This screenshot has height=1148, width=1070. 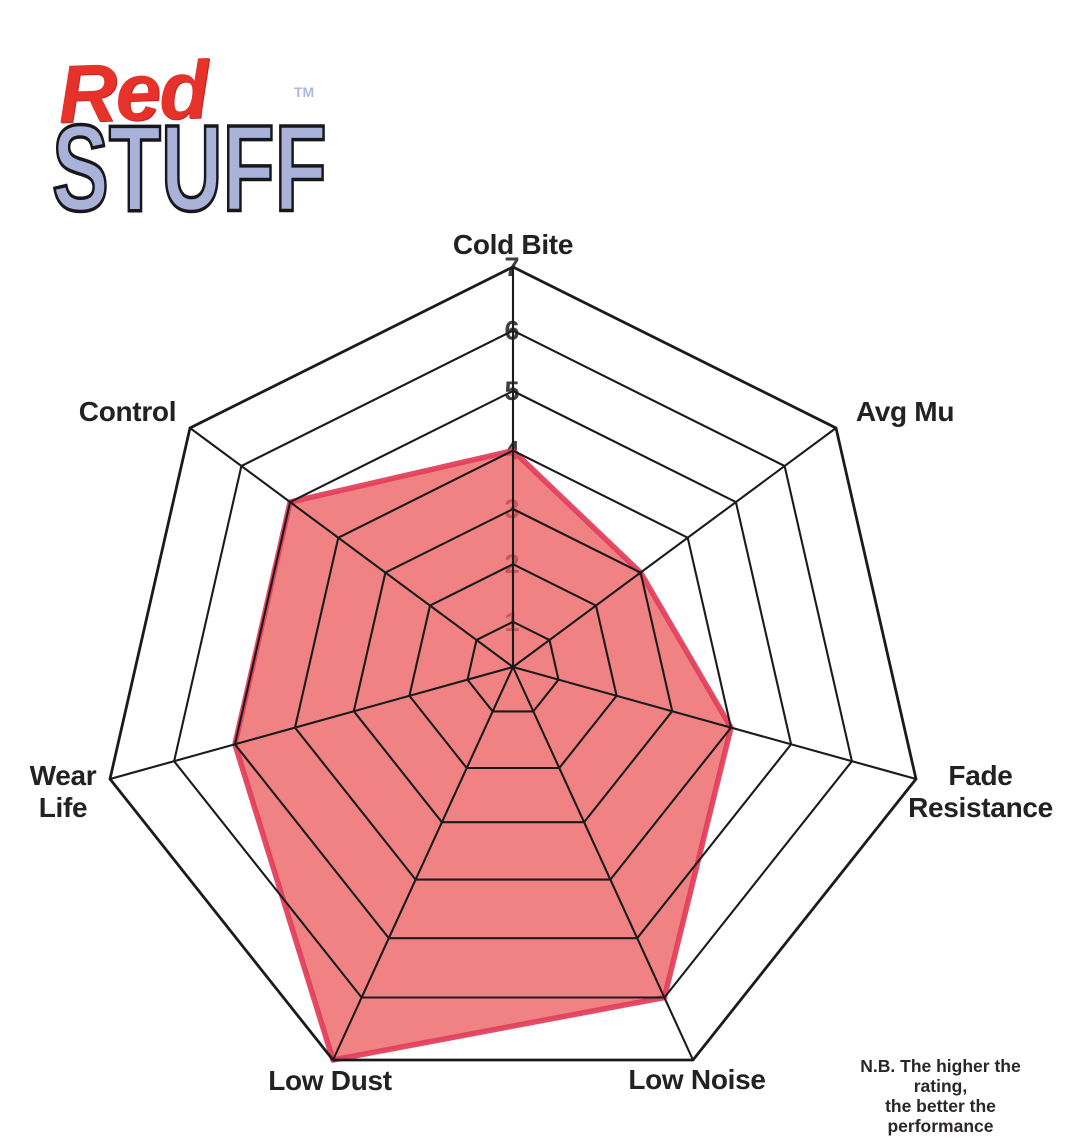 What do you see at coordinates (330, 1080) in the screenshot?
I see `axis-label-low-dust: Low Dust` at bounding box center [330, 1080].